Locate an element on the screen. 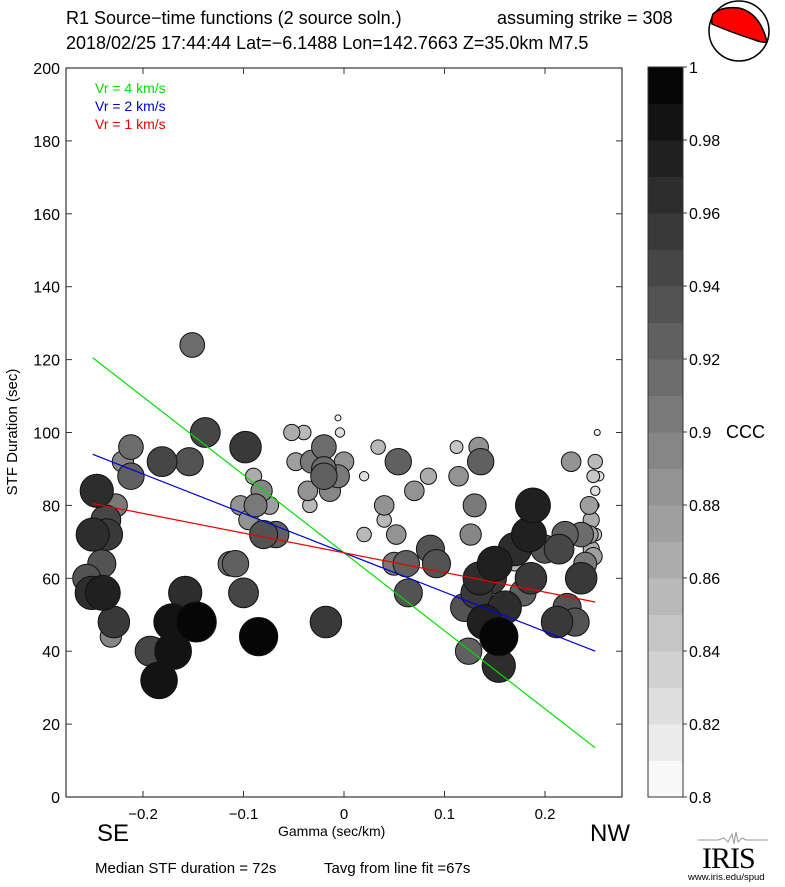 This screenshot has width=785, height=887. y-tick-label: 140 is located at coordinates (46, 288).